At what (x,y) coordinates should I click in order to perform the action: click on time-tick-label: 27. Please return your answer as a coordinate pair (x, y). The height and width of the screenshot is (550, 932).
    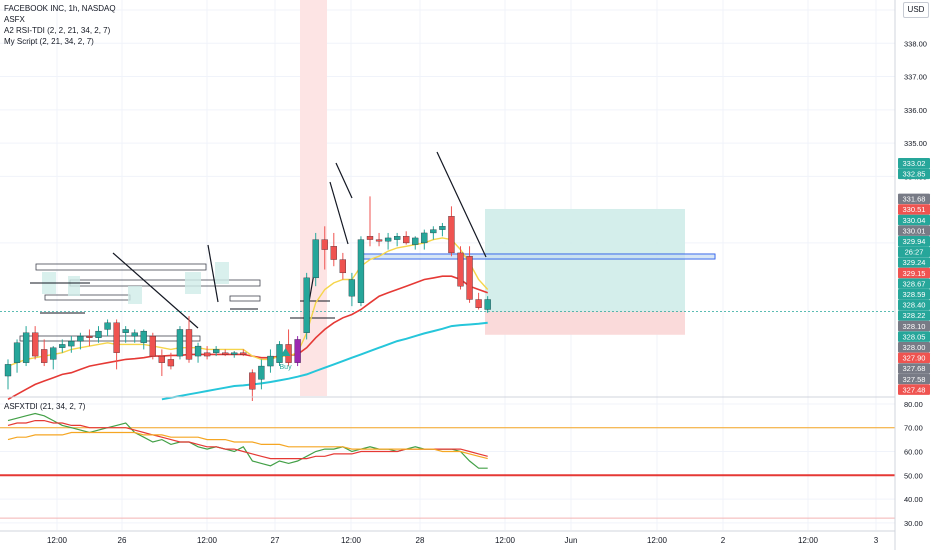
    Looking at the image, I should click on (275, 540).